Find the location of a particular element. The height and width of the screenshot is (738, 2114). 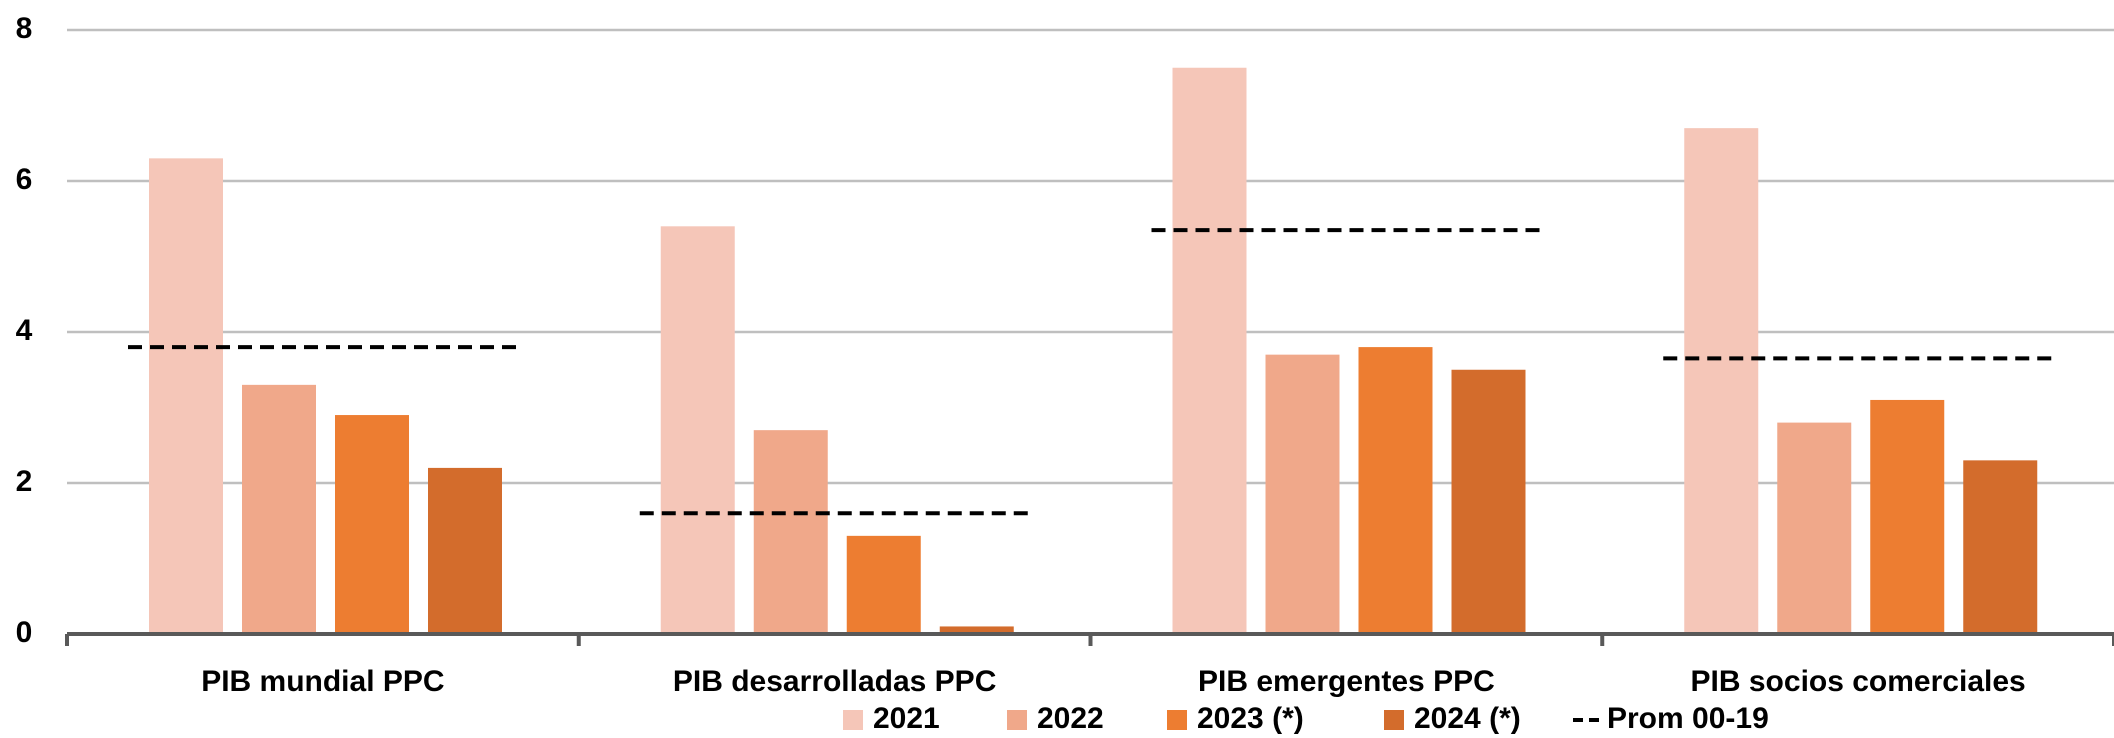

x-tick-label: PIB mundial PPC is located at coordinates (322, 681).